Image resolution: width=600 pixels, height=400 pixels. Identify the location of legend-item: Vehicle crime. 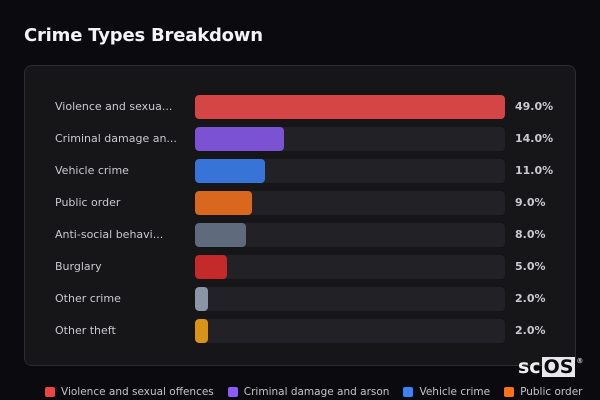
(446, 392).